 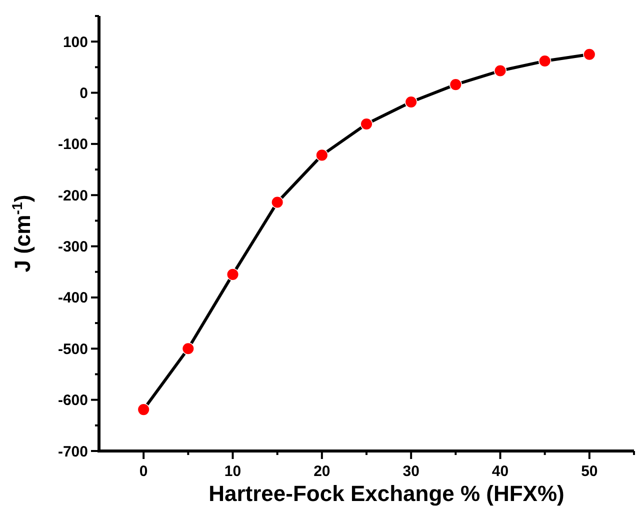 What do you see at coordinates (143, 471) in the screenshot?
I see `x-tick-label: 0` at bounding box center [143, 471].